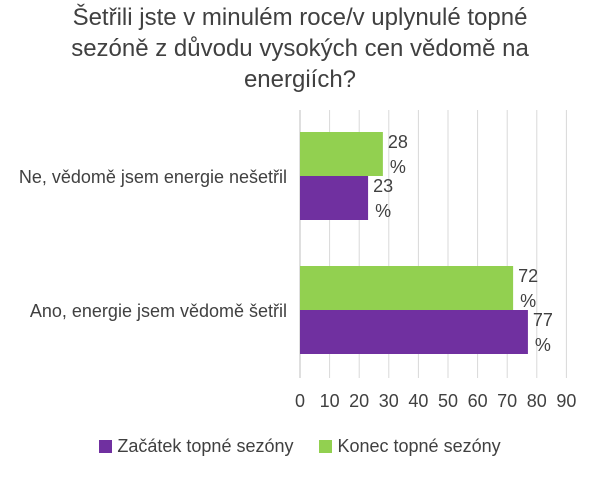 The width and height of the screenshot is (600, 480). What do you see at coordinates (478, 401) in the screenshot?
I see `x-tick-label: 60` at bounding box center [478, 401].